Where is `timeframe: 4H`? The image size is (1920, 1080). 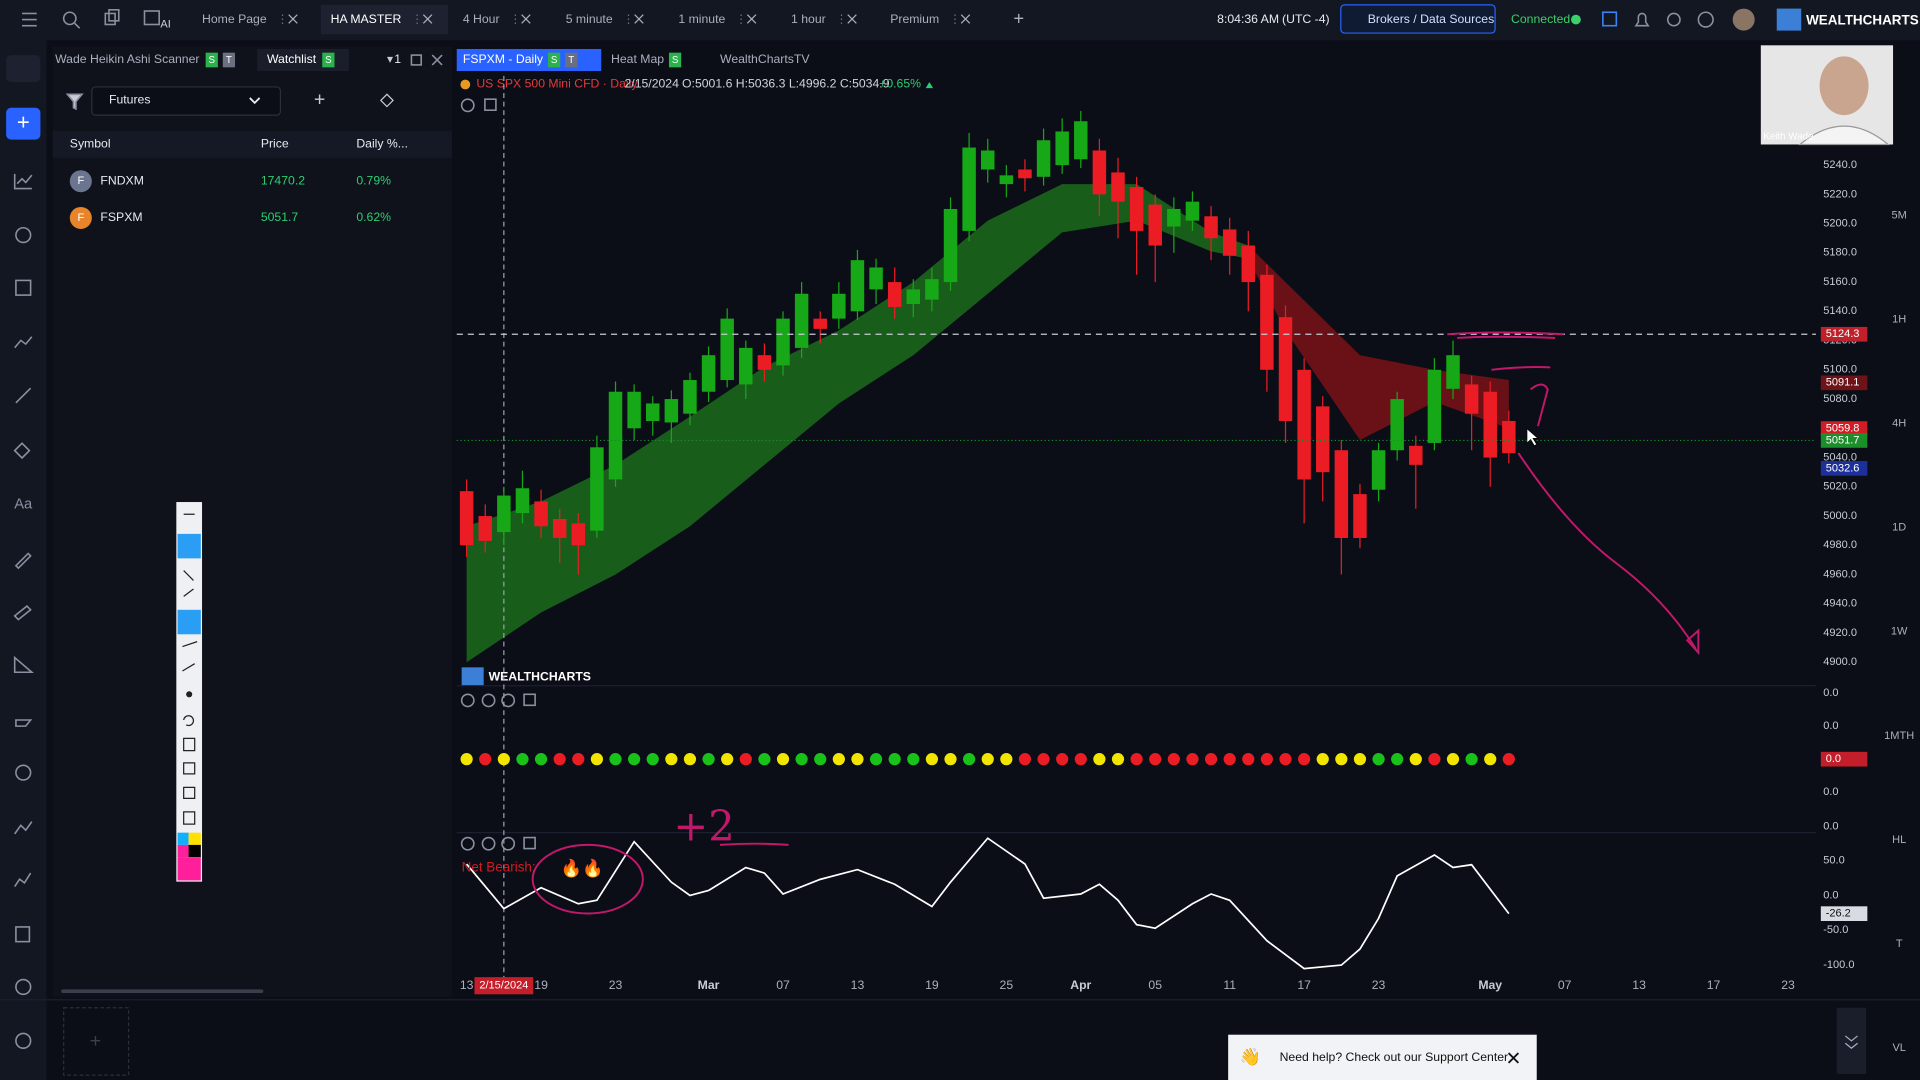
timeframe: 4H is located at coordinates (1899, 424).